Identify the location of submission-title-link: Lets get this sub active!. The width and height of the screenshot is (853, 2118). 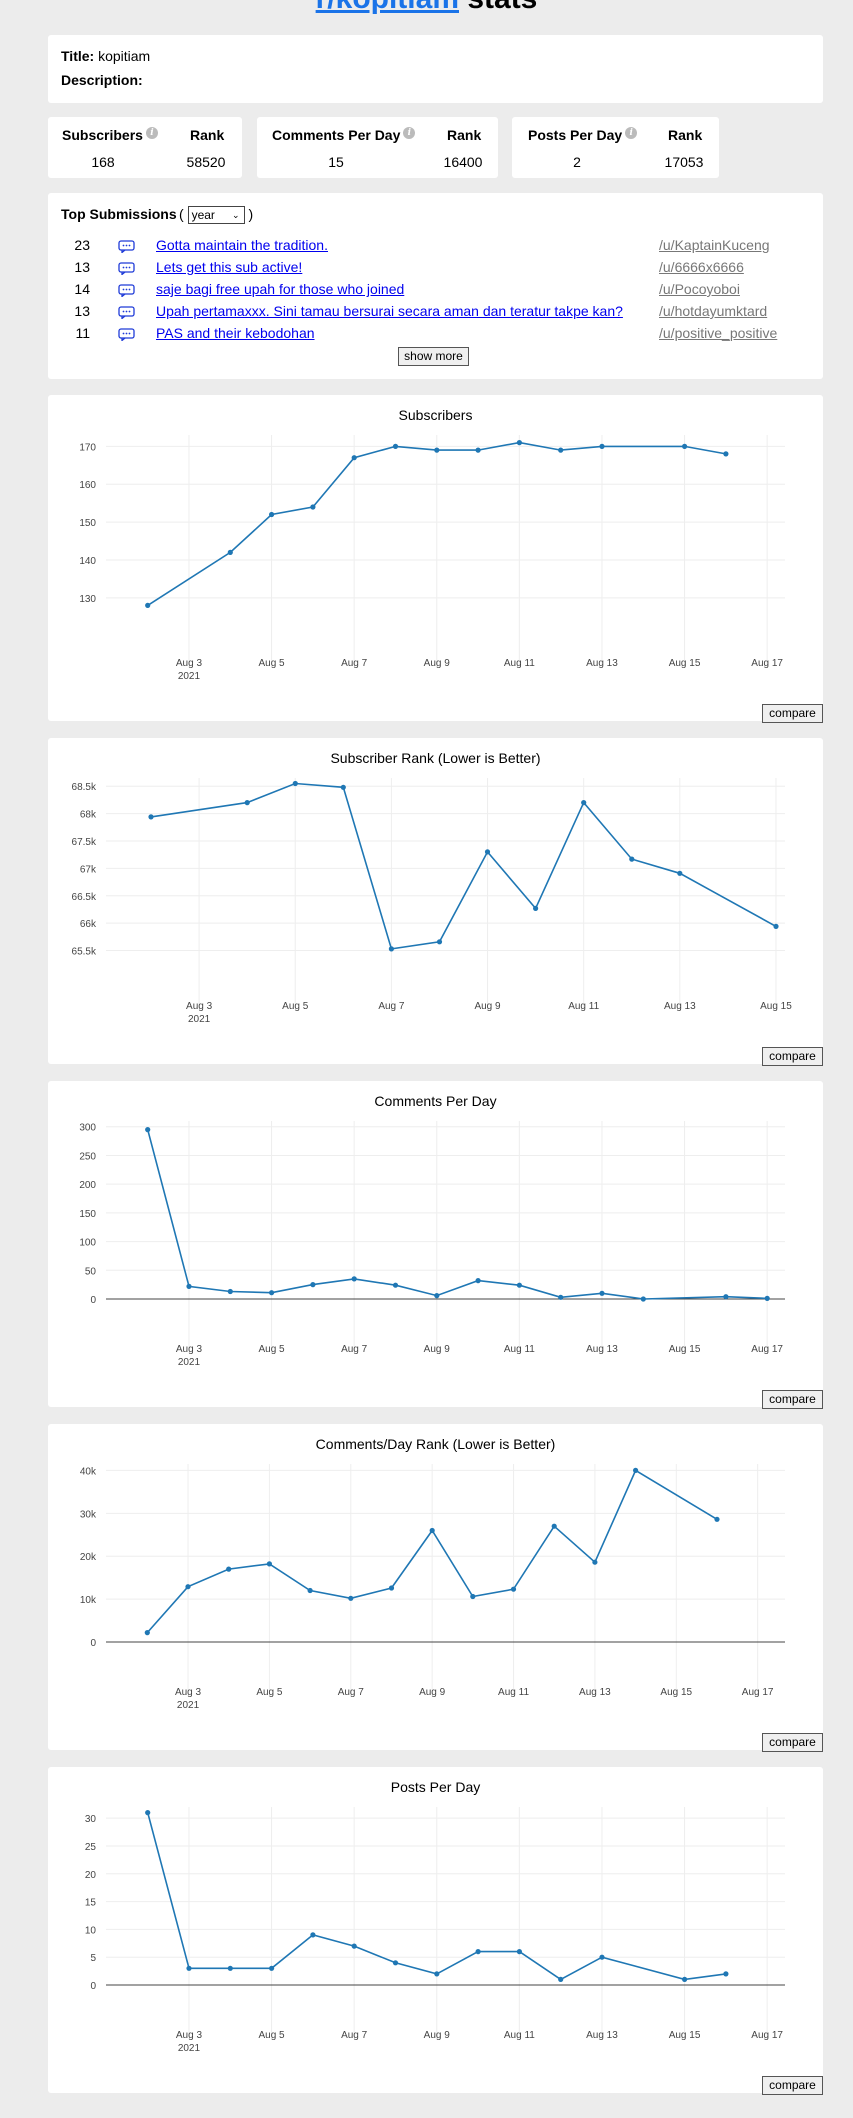
(229, 267).